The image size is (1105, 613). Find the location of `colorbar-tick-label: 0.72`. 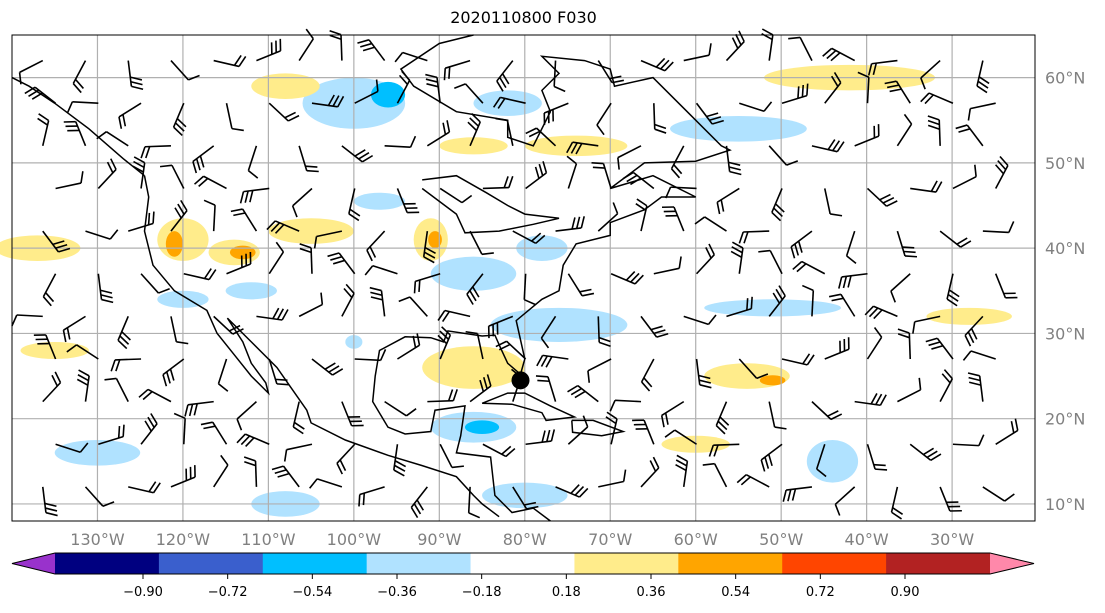

colorbar-tick-label: 0.72 is located at coordinates (820, 592).